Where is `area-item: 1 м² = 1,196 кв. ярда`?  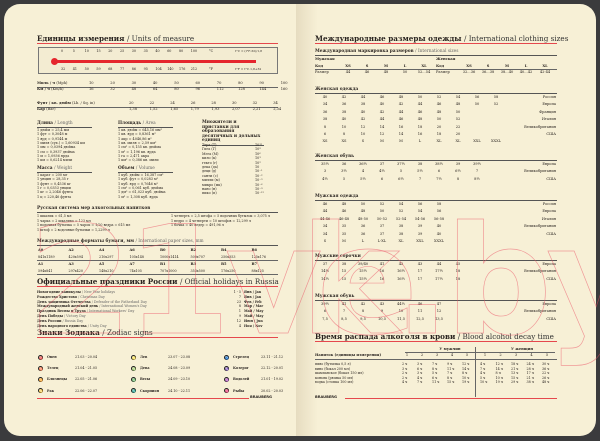 area-item: 1 м² = 1,196 кв. ярда is located at coordinates (137, 151).